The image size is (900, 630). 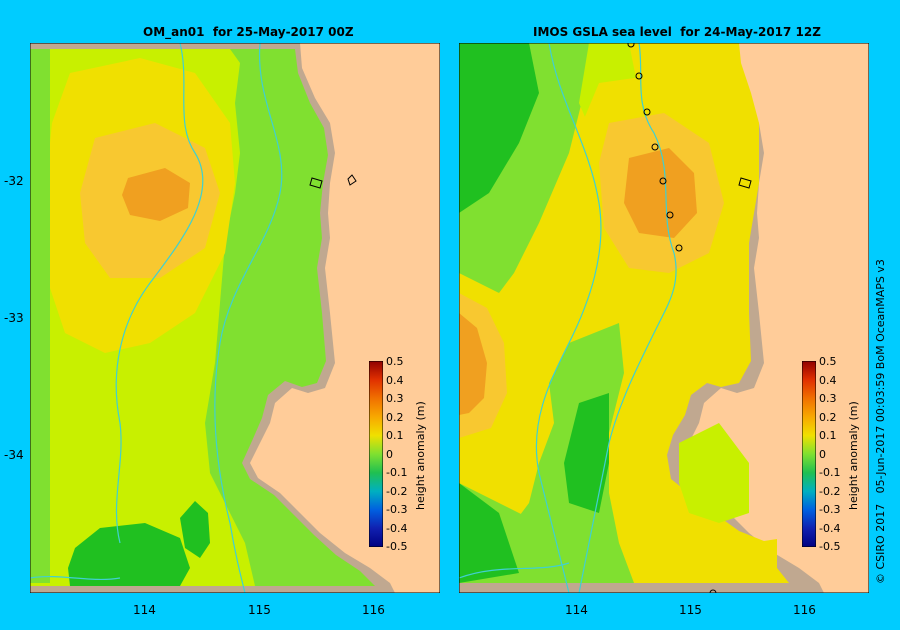 I want to click on ytick-label: -33, so click(x=14, y=318).